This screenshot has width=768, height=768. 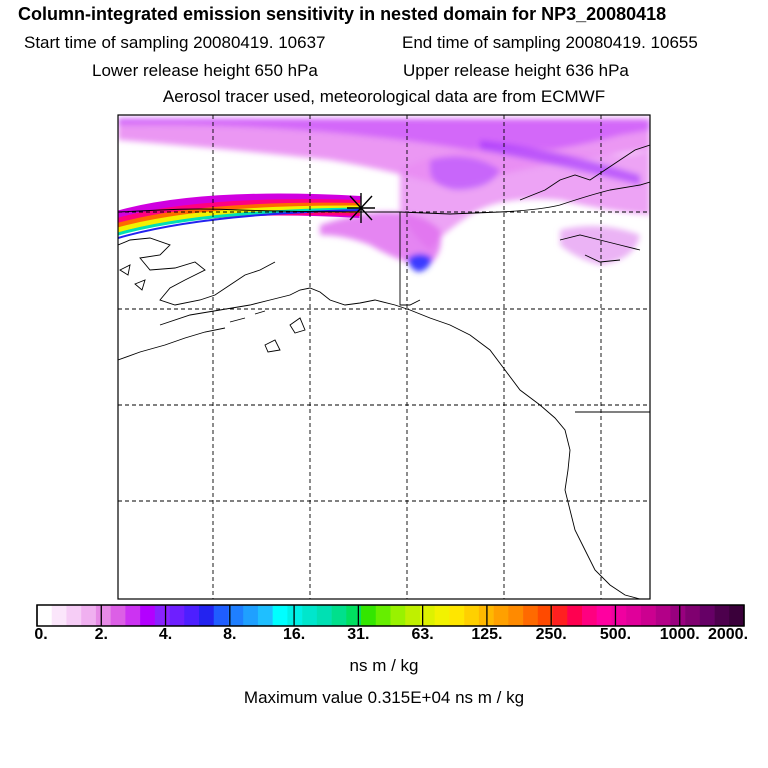 What do you see at coordinates (192, 335) in the screenshot?
I see `coast-aleutians` at bounding box center [192, 335].